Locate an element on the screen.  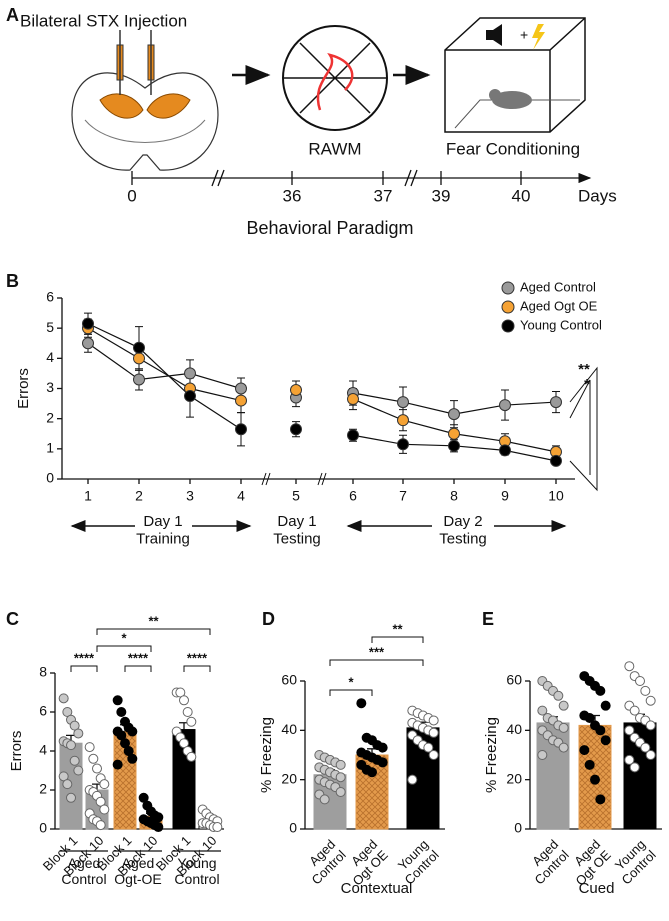
timeline-tick-label: 36 is located at coordinates (292, 195).